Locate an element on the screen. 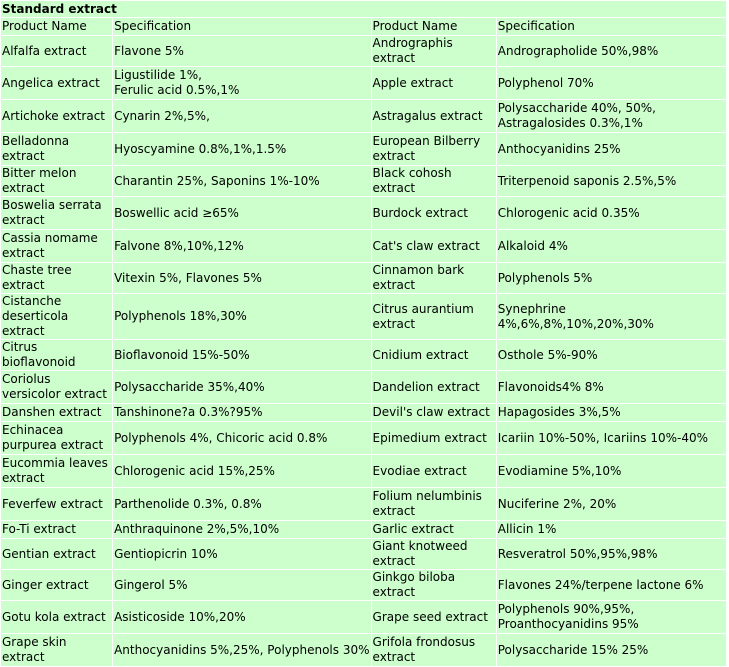 The height and width of the screenshot is (667, 729). product-name-cell: Ginger extract is located at coordinates (57, 585).